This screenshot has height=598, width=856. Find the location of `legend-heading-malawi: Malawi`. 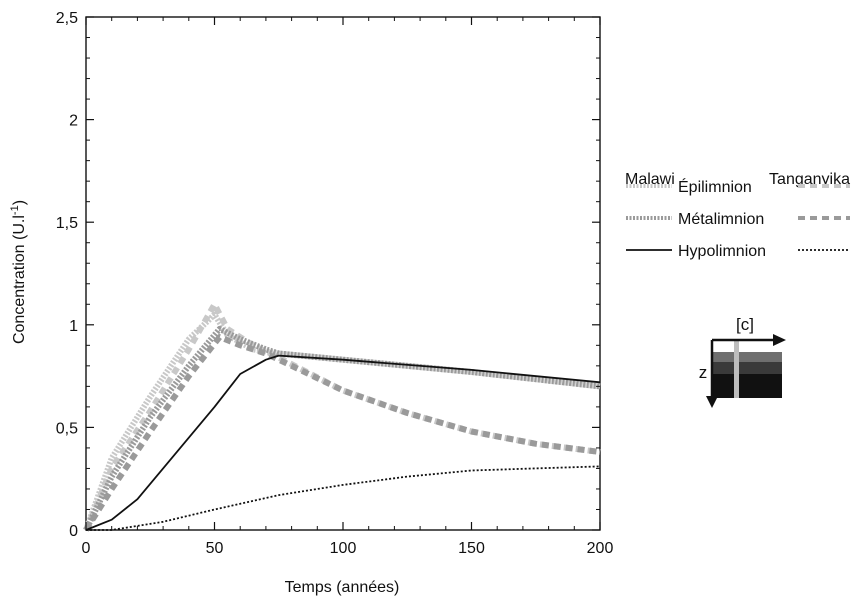

legend-heading-malawi: Malawi is located at coordinates (650, 179).